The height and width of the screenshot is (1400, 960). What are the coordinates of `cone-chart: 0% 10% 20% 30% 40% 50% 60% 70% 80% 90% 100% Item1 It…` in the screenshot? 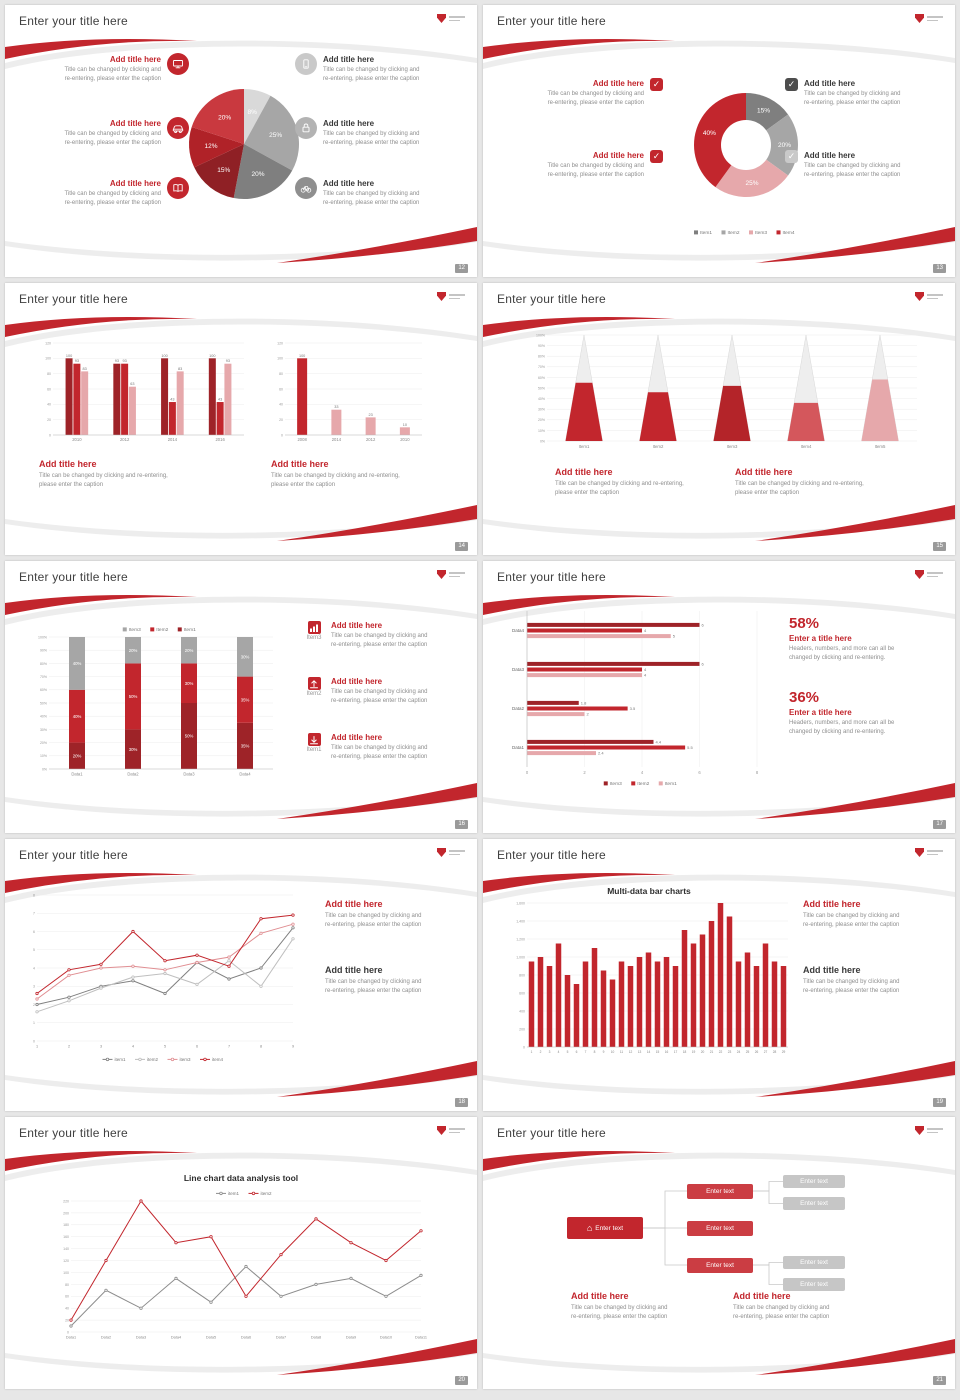 It's located at (726, 391).